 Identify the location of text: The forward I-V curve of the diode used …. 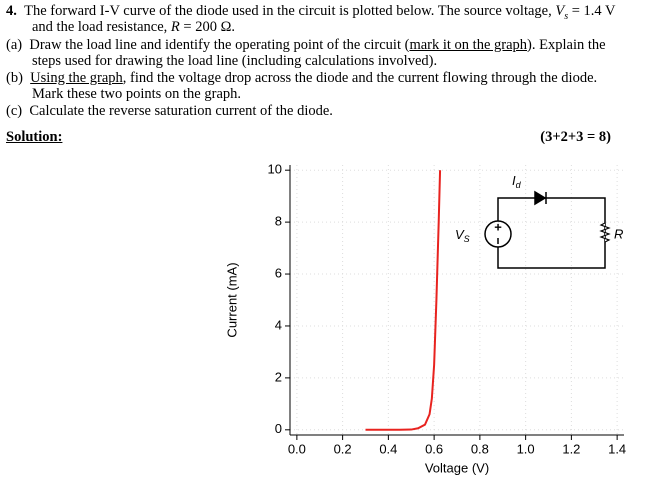
(290, 11).